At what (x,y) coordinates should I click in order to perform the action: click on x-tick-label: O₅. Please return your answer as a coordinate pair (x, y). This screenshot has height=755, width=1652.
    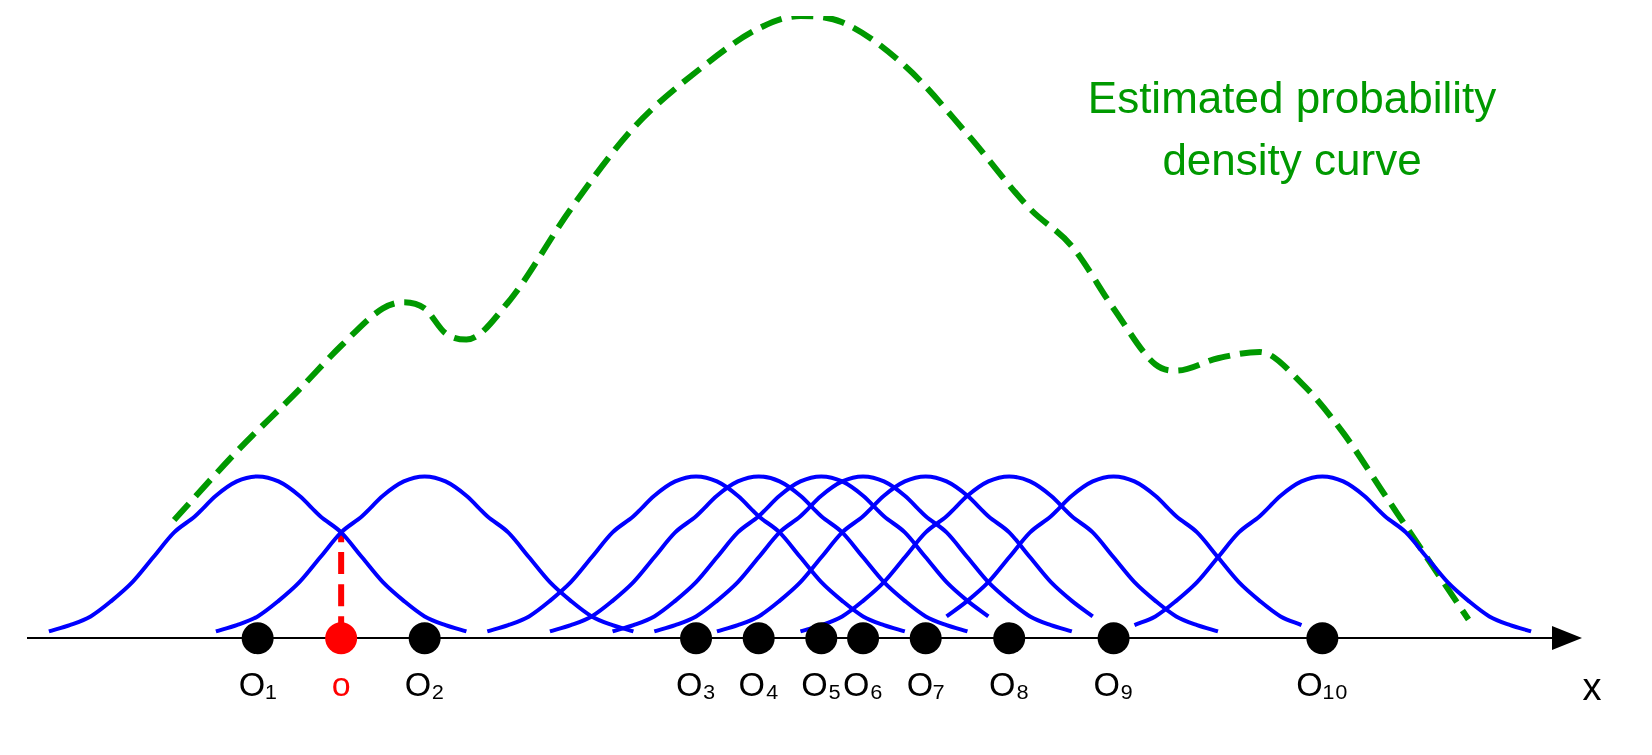
    Looking at the image, I should click on (821, 683).